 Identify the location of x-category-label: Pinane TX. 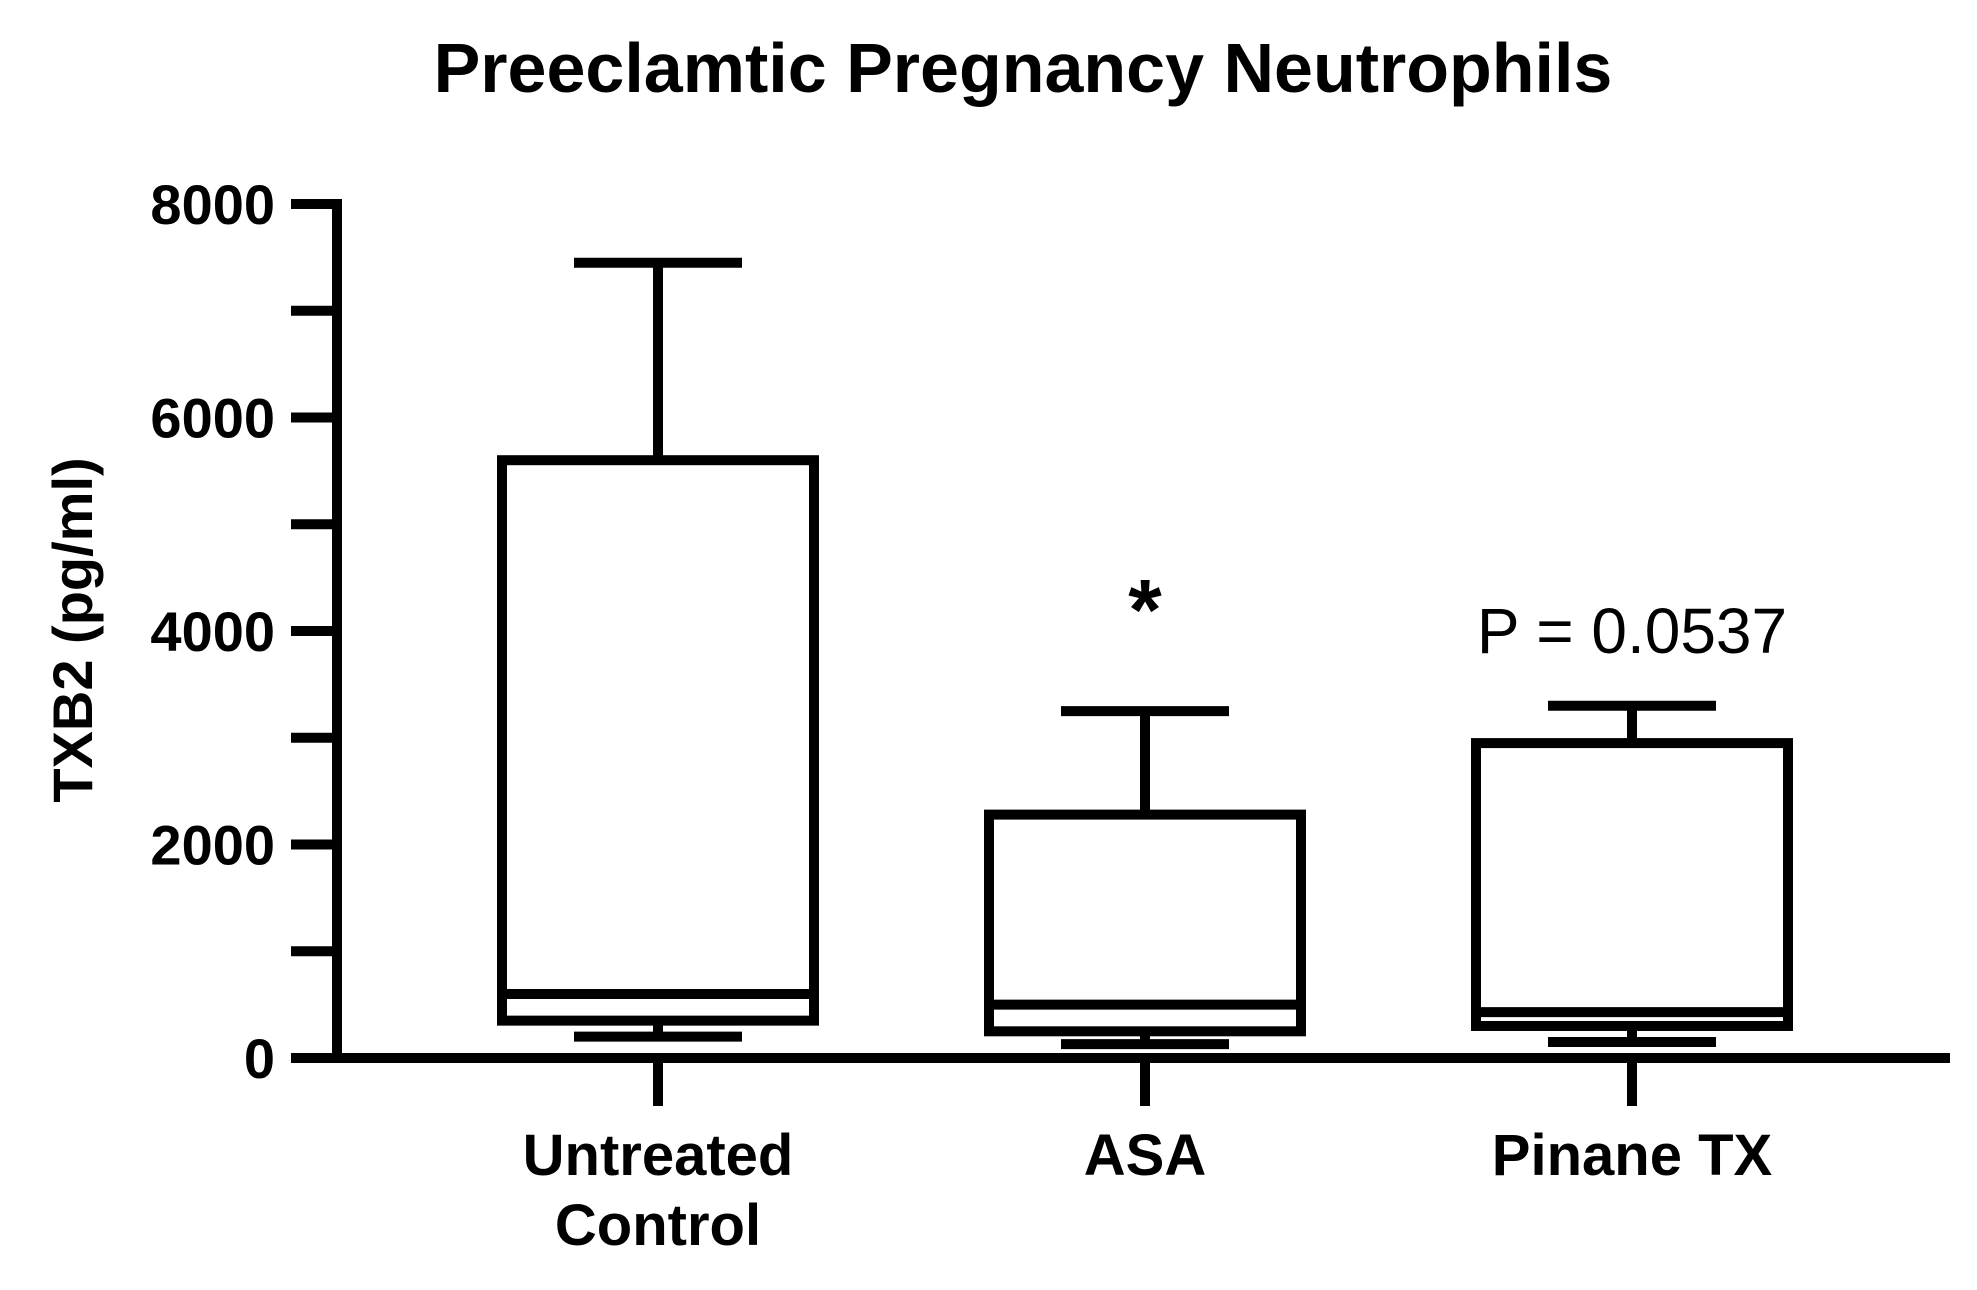
(1632, 1155).